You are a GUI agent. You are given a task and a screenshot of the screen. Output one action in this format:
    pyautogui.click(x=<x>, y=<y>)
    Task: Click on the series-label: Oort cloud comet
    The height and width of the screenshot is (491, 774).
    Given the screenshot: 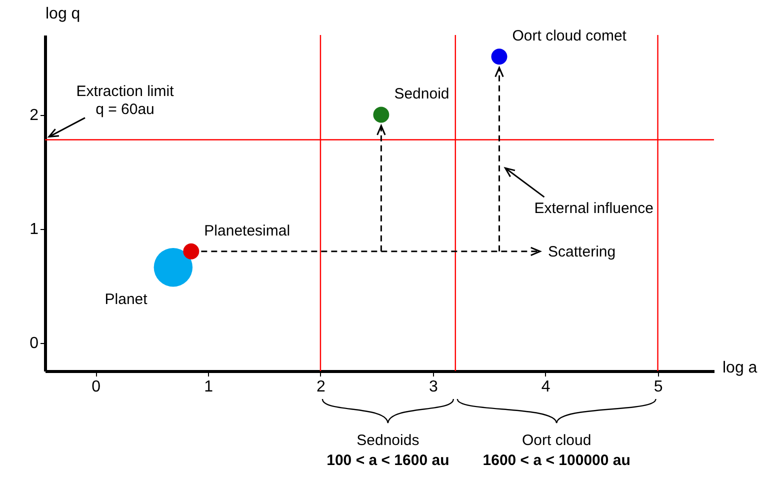 What is the action you would take?
    pyautogui.click(x=570, y=36)
    